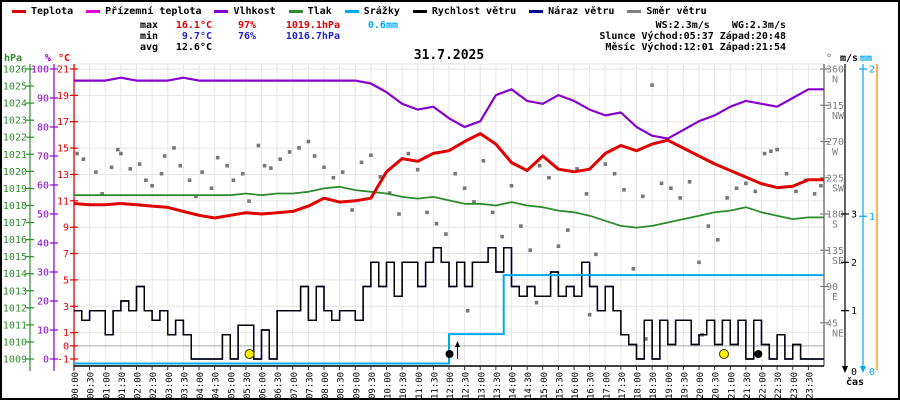 This screenshot has height=400, width=900. I want to click on time-axis-title: čas, so click(855, 382).